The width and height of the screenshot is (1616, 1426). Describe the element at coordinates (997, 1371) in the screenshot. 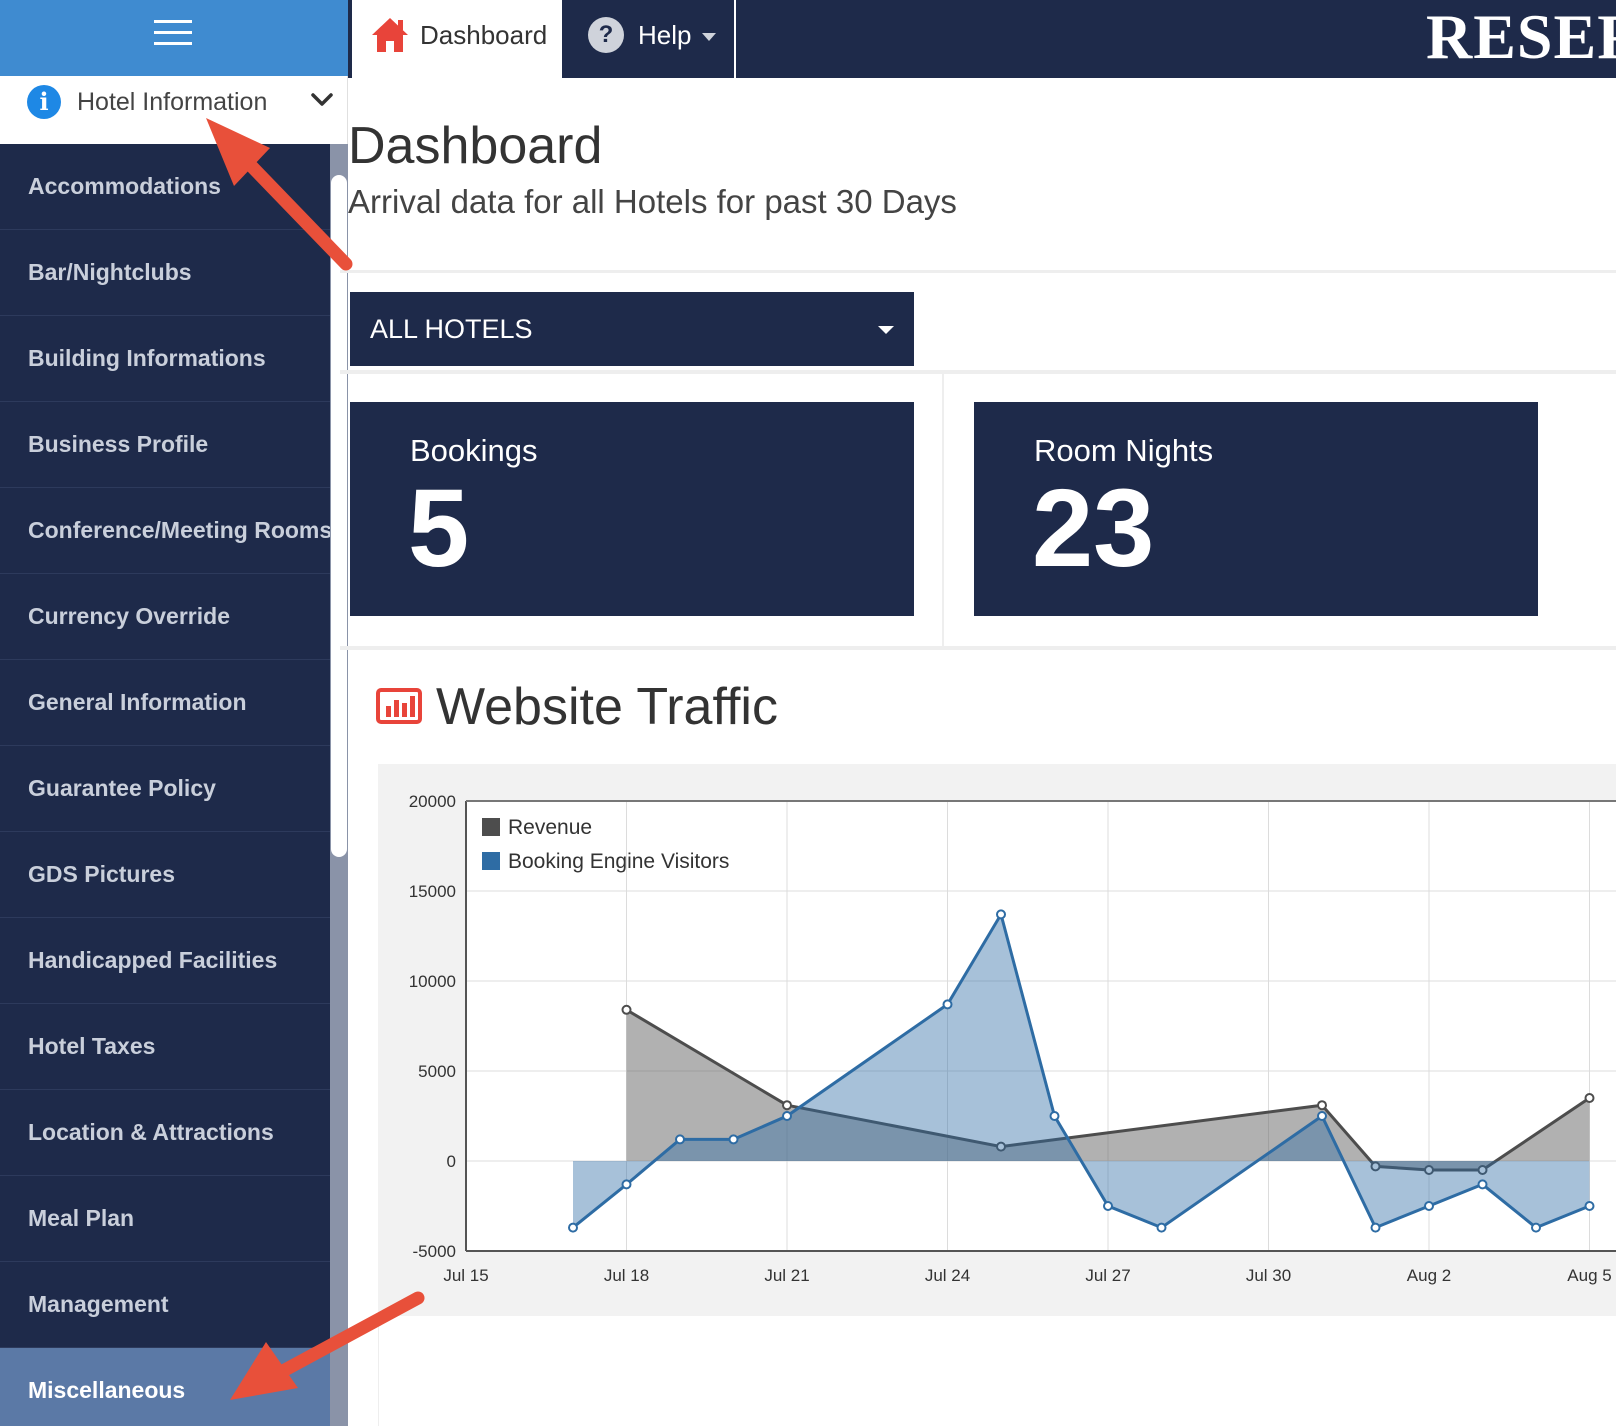

I see `chart-footer` at that location.